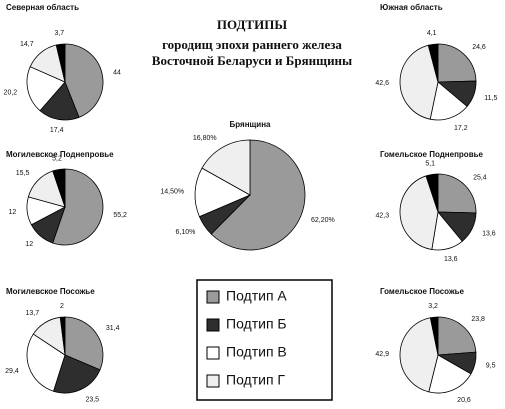 Image resolution: width=505 pixels, height=409 pixels. Describe the element at coordinates (172, 191) in the screenshot. I see `value-label: 14,50%` at that location.